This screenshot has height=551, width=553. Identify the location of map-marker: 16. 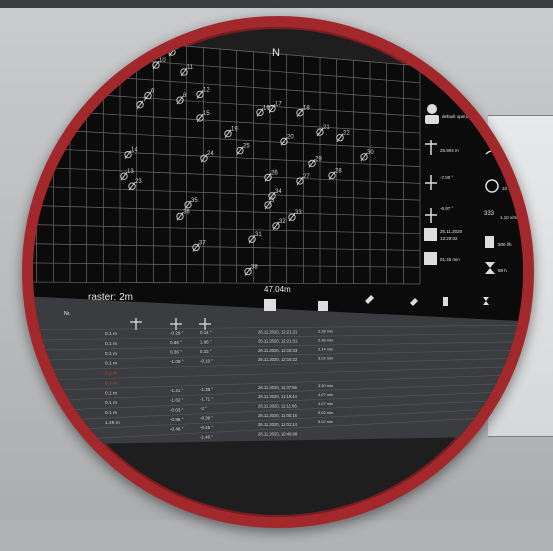
(263, 111).